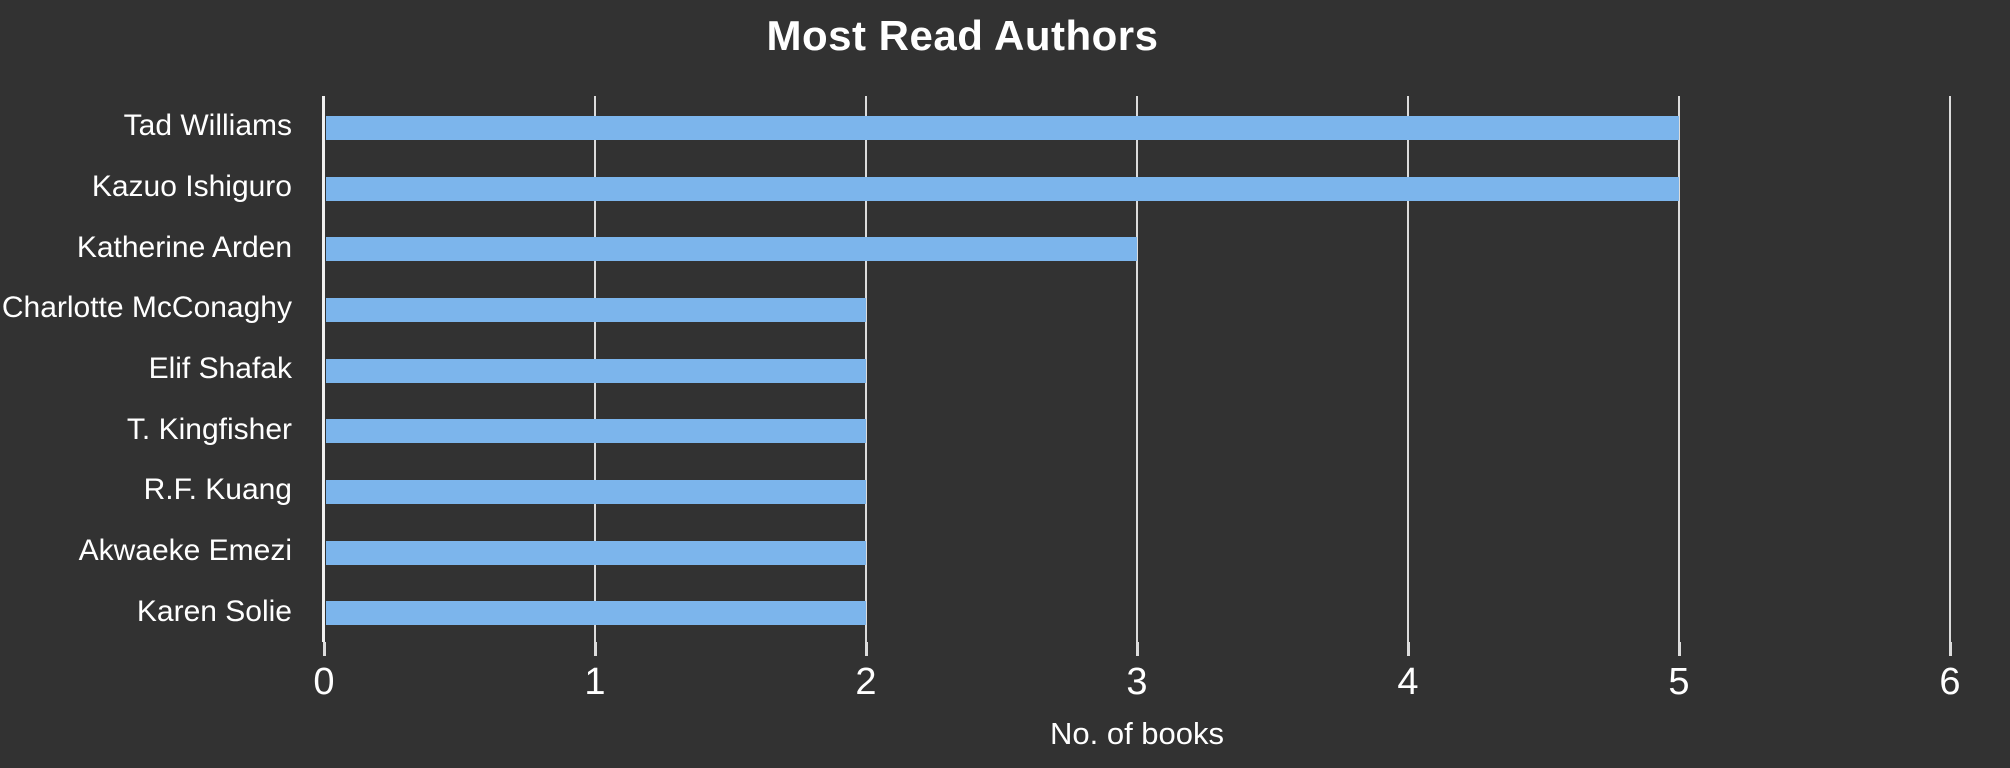 The width and height of the screenshot is (2010, 768). I want to click on y-axis-label: Charlotte McConaghy, so click(146, 308).